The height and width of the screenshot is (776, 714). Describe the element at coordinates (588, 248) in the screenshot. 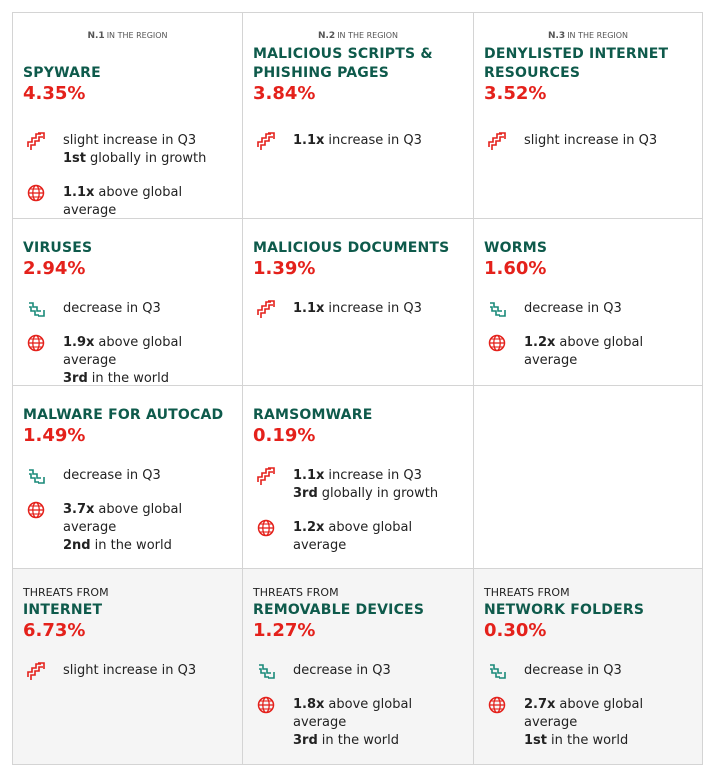

I see `card-title: WORMS` at that location.